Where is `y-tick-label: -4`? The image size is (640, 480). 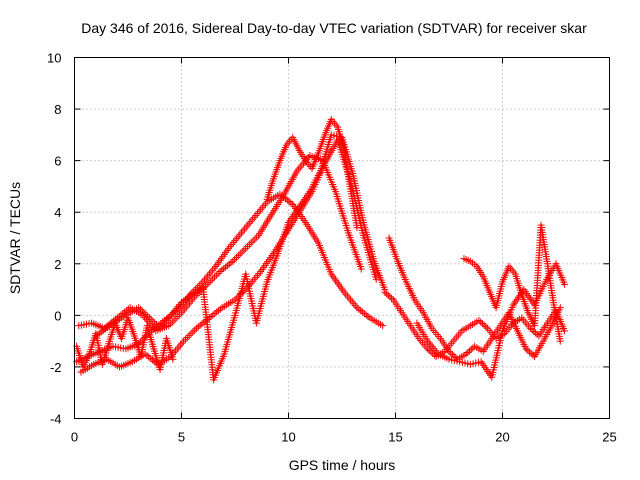
y-tick-label: -4 is located at coordinates (56, 419).